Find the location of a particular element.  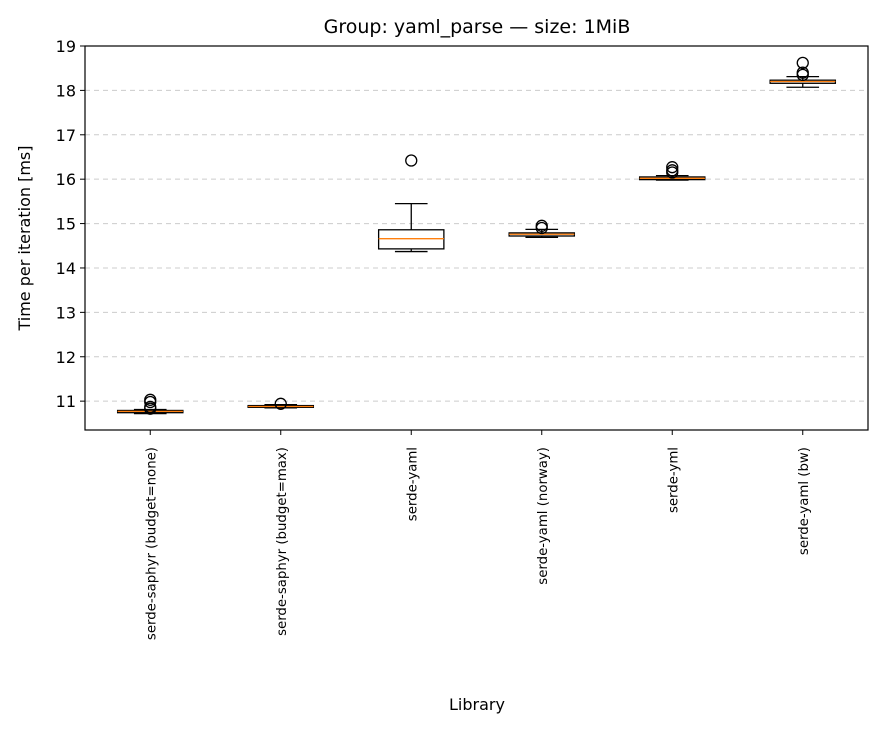

x-tick-label: serde-saphyr (budget=none) is located at coordinates (151, 543).